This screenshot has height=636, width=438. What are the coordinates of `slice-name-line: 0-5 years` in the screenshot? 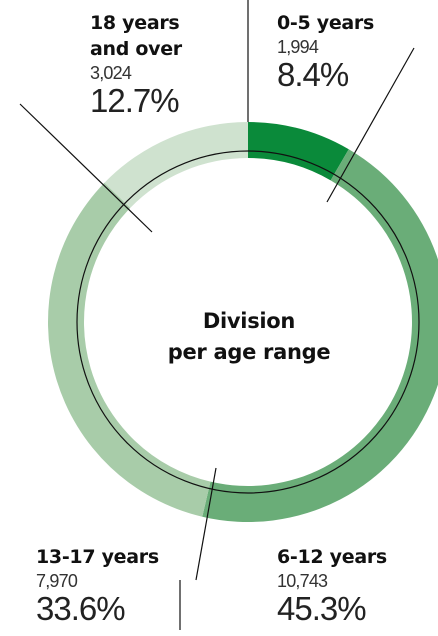 It's located at (326, 23).